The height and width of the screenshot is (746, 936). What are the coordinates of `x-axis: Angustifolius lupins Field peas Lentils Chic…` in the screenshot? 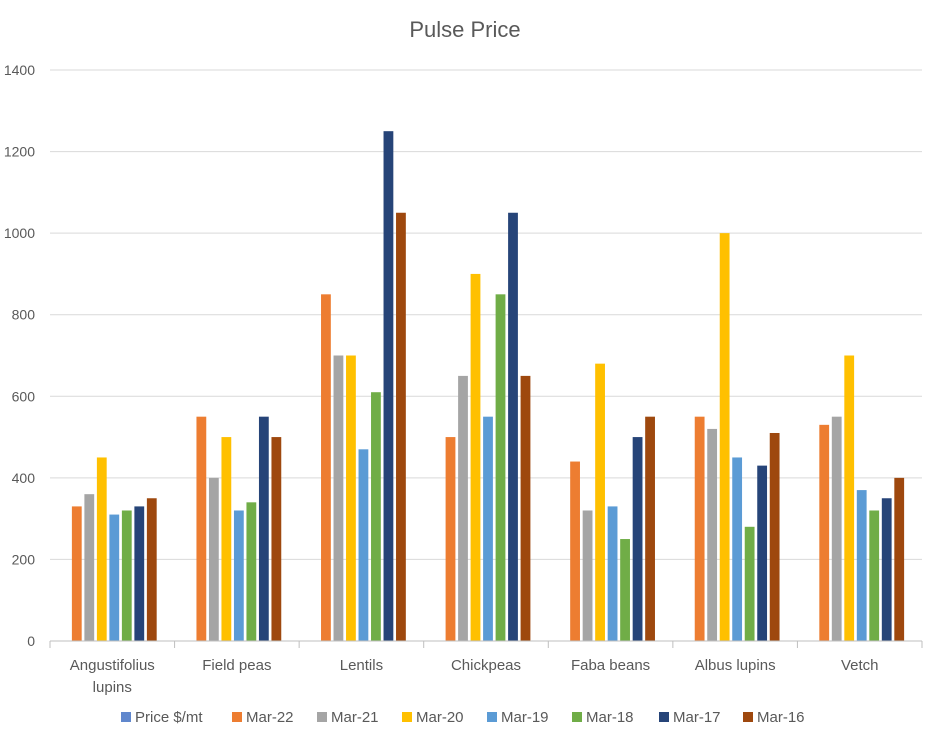 It's located at (486, 668).